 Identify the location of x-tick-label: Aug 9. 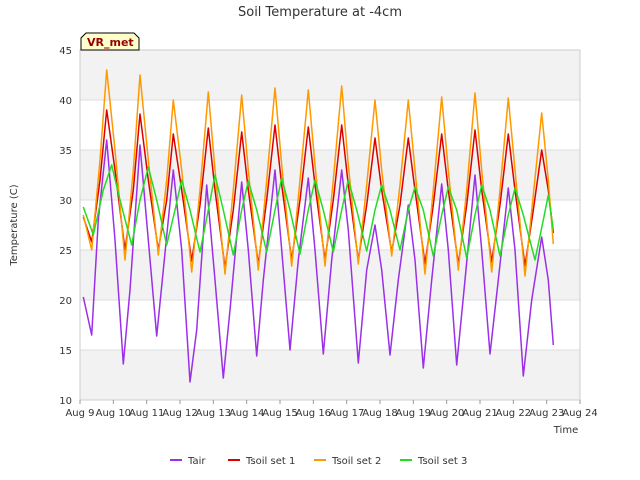
(79, 413).